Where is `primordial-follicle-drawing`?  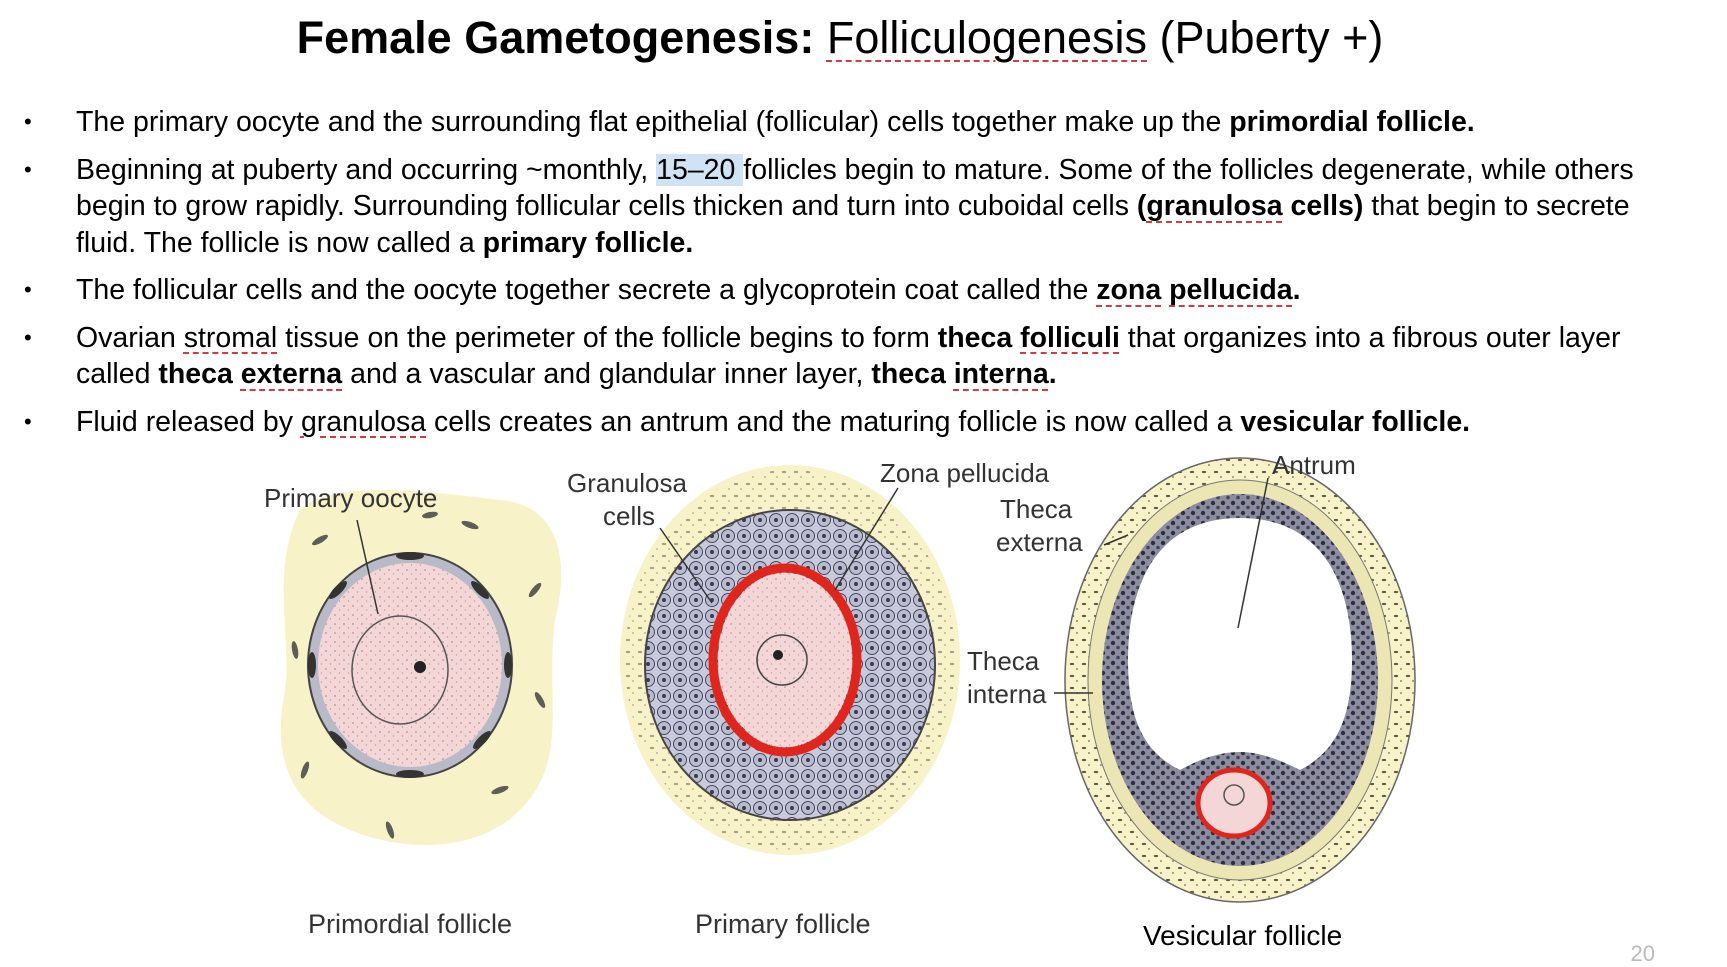 primordial-follicle-drawing is located at coordinates (421, 667).